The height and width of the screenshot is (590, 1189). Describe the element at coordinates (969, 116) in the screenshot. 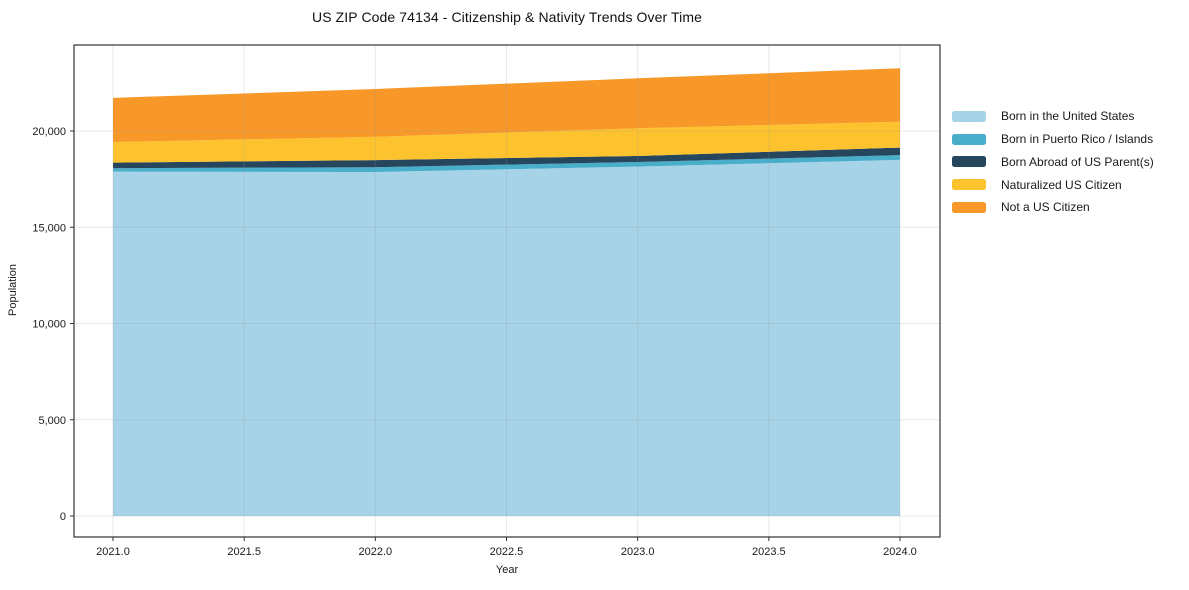

I see `legend-swatch-born-us` at that location.